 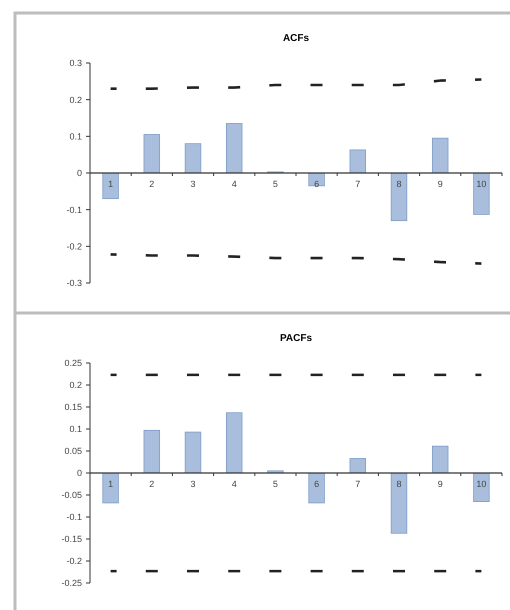 I want to click on y-tick-label: 0.15, so click(x=73, y=407).